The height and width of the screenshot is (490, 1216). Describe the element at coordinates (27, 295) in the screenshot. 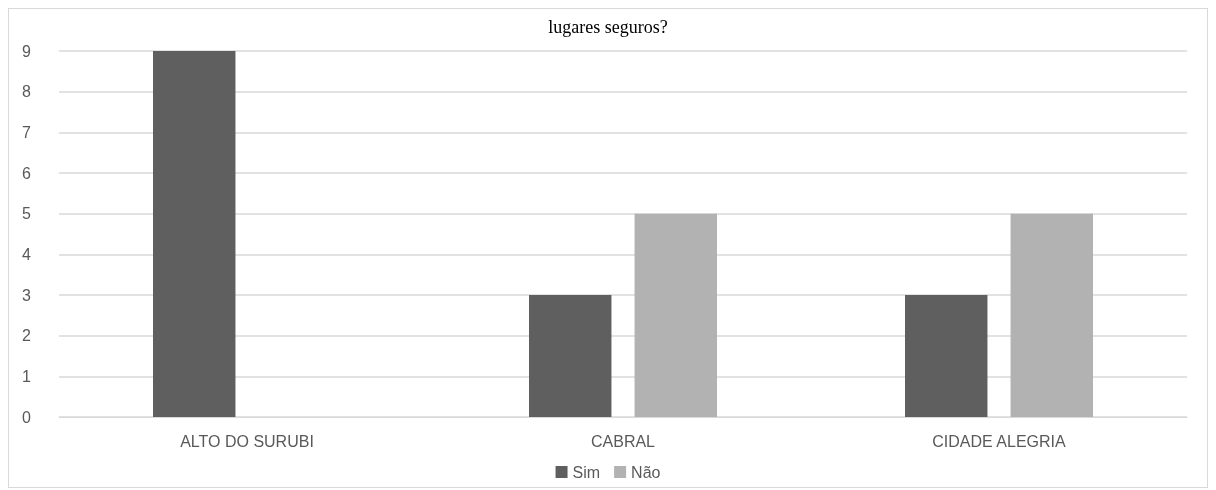

I see `y-tick-label: 3` at that location.